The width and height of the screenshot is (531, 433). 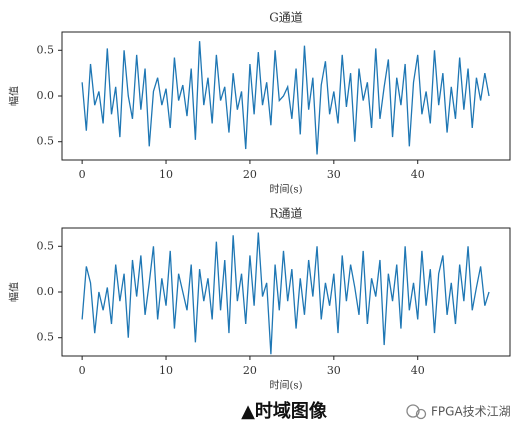 What do you see at coordinates (286, 18) in the screenshot?
I see `subplot-title: G通道` at bounding box center [286, 18].